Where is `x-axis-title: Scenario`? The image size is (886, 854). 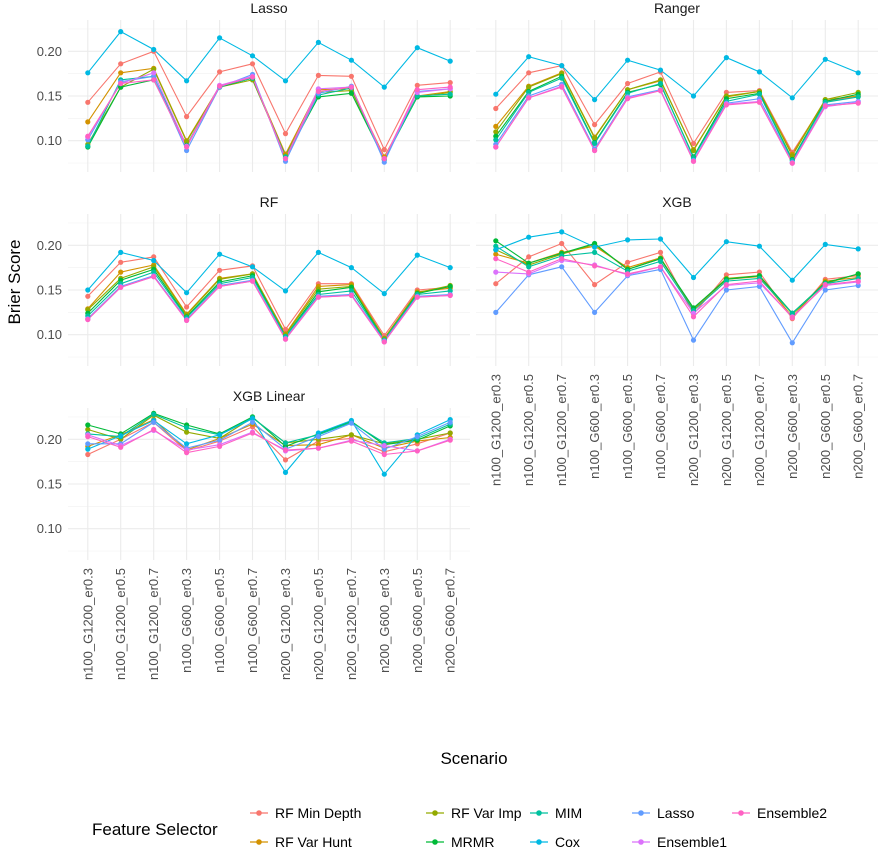
x-axis-title: Scenario is located at coordinates (473, 758).